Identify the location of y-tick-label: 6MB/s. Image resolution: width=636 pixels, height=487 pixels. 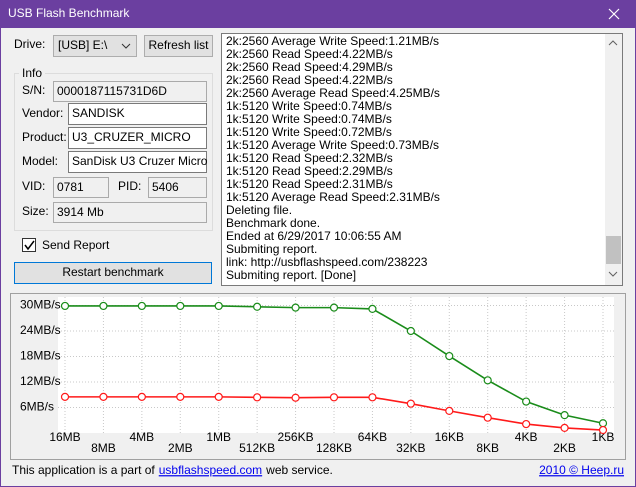
(37, 407).